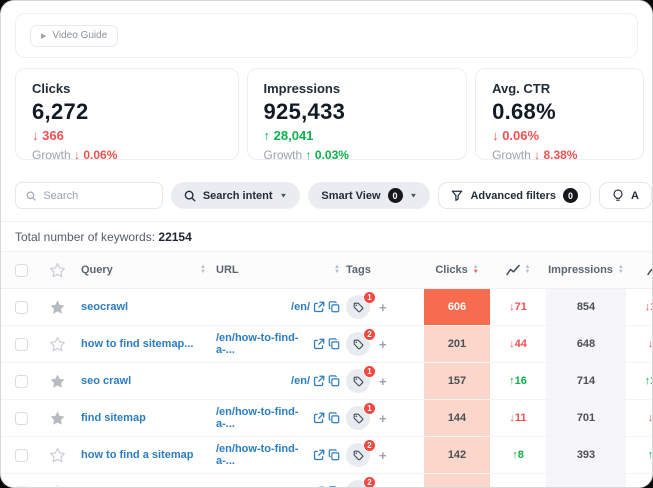 Image resolution: width=653 pixels, height=488 pixels. Describe the element at coordinates (650, 418) in the screenshot. I see `impressions-change: ↓8` at that location.